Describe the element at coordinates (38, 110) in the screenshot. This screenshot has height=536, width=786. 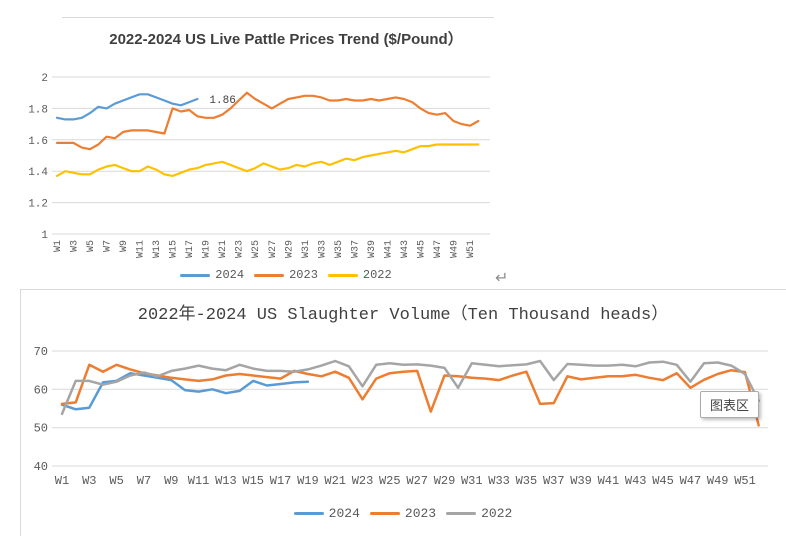
I see `y-axis-tick-label: 1.8` at that location.